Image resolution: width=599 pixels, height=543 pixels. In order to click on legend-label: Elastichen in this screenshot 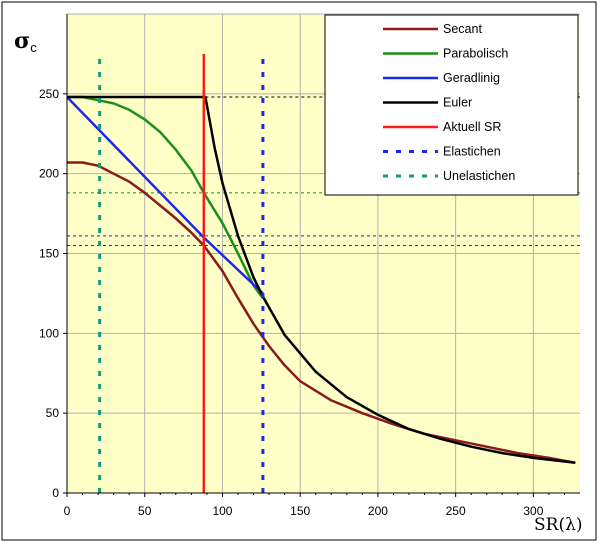, I will do `click(472, 152)`.